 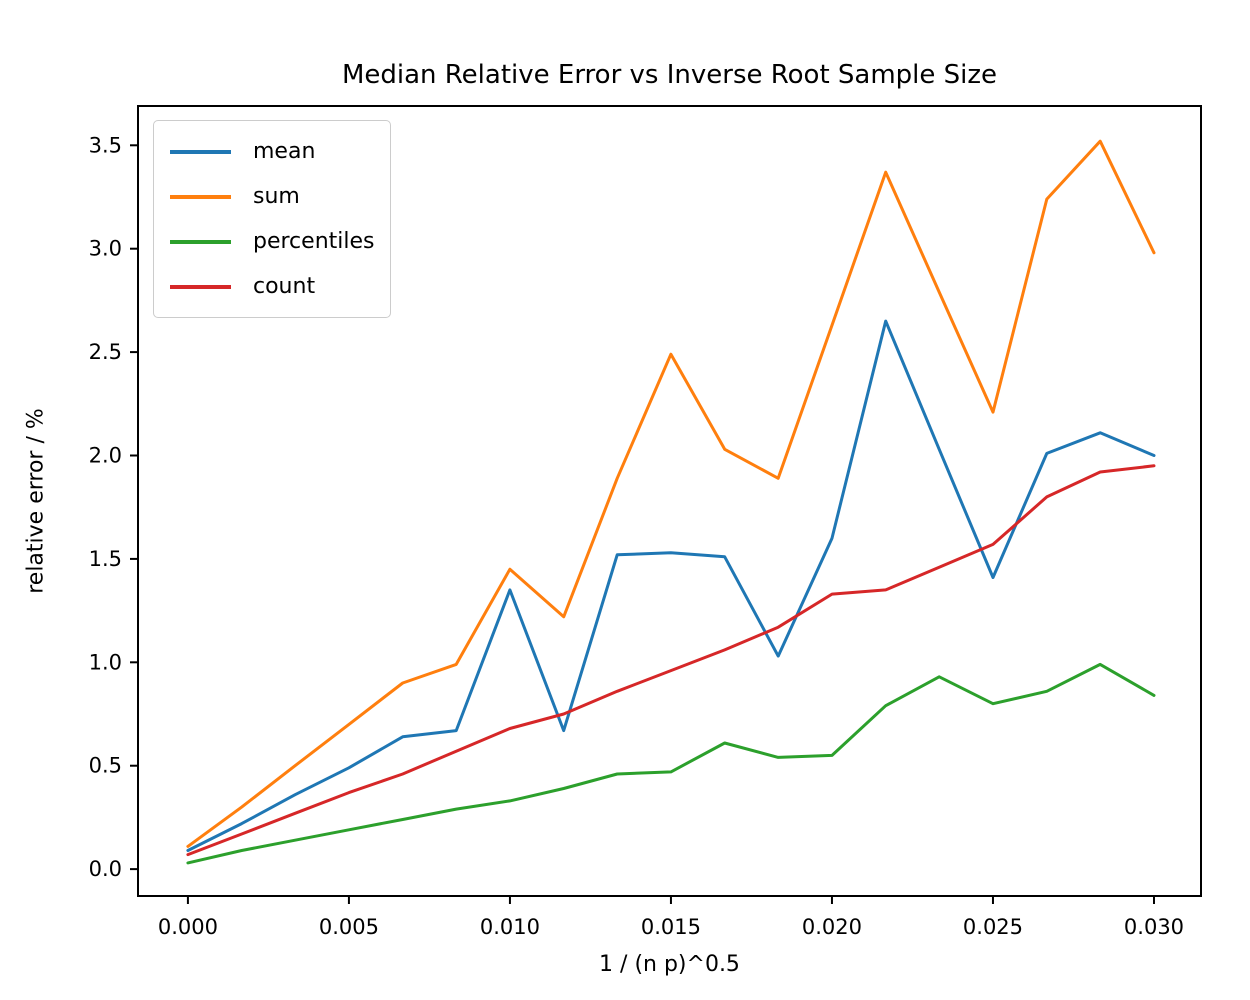 What do you see at coordinates (105, 559) in the screenshot?
I see `y-tick-label: 1.5` at bounding box center [105, 559].